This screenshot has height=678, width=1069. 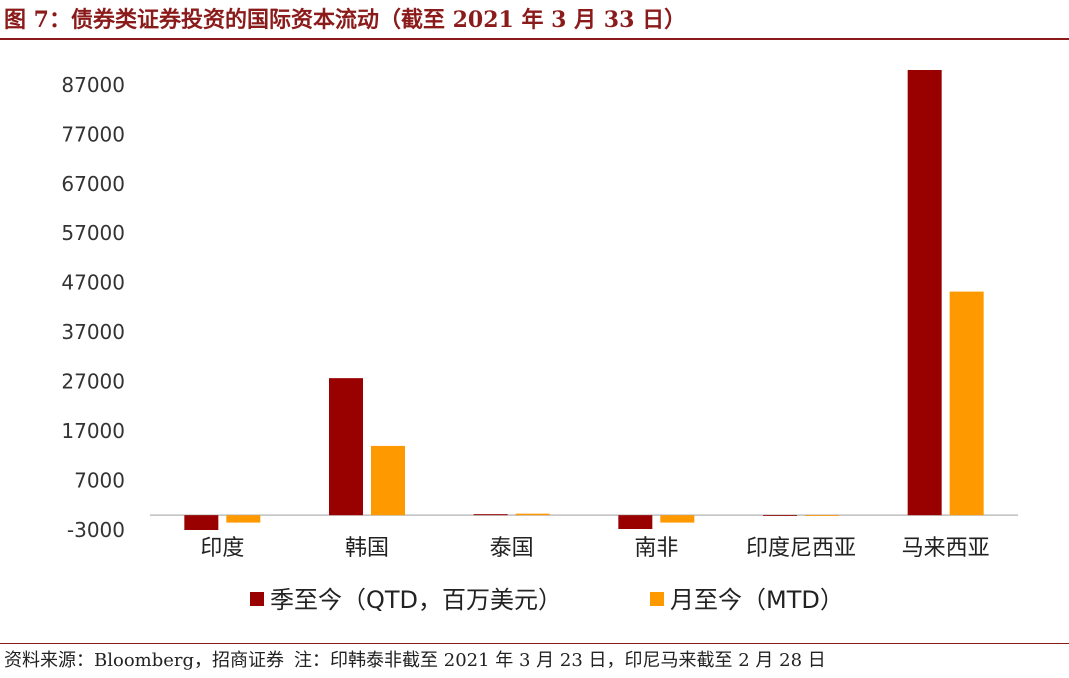 What do you see at coordinates (534, 39) in the screenshot?
I see `title-divider` at bounding box center [534, 39].